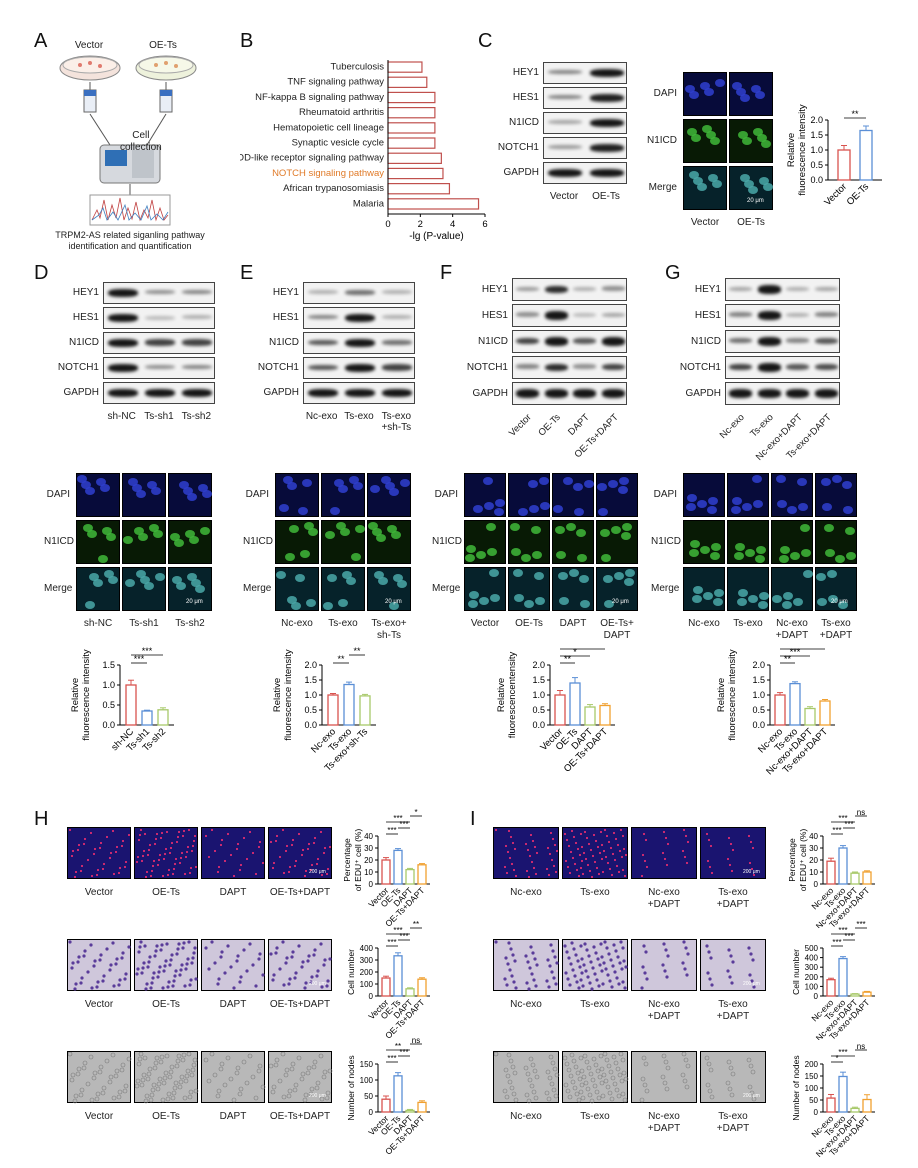 The width and height of the screenshot is (918, 1168). I want to click on assay-col-label: OE-Ts, so click(166, 892).